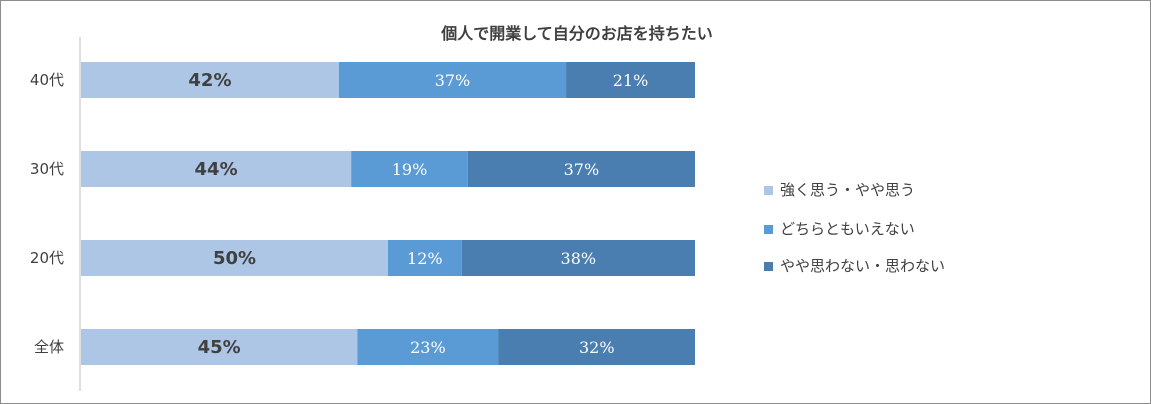 The image size is (1151, 404). I want to click on data-label: 32%, so click(597, 347).